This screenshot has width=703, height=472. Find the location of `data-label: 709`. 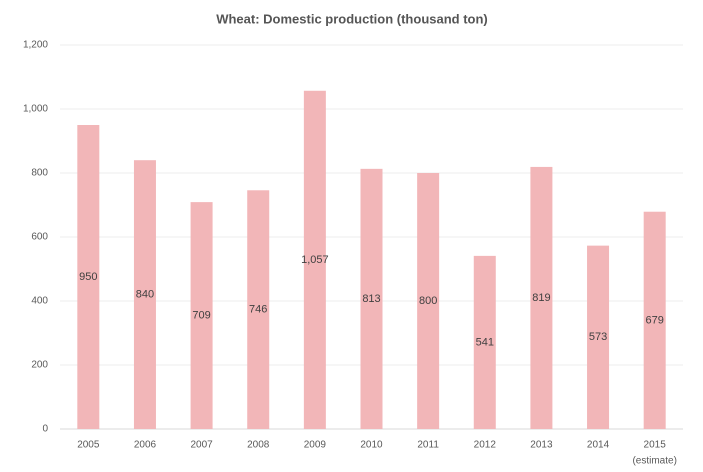

data-label: 709 is located at coordinates (201, 315).